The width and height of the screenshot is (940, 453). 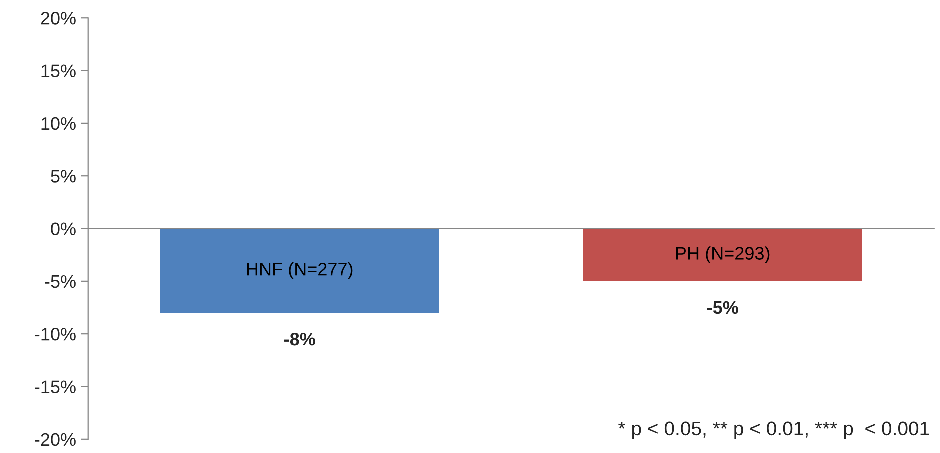 What do you see at coordinates (300, 271) in the screenshot?
I see `x-tick-label: HNF (N=277)` at bounding box center [300, 271].